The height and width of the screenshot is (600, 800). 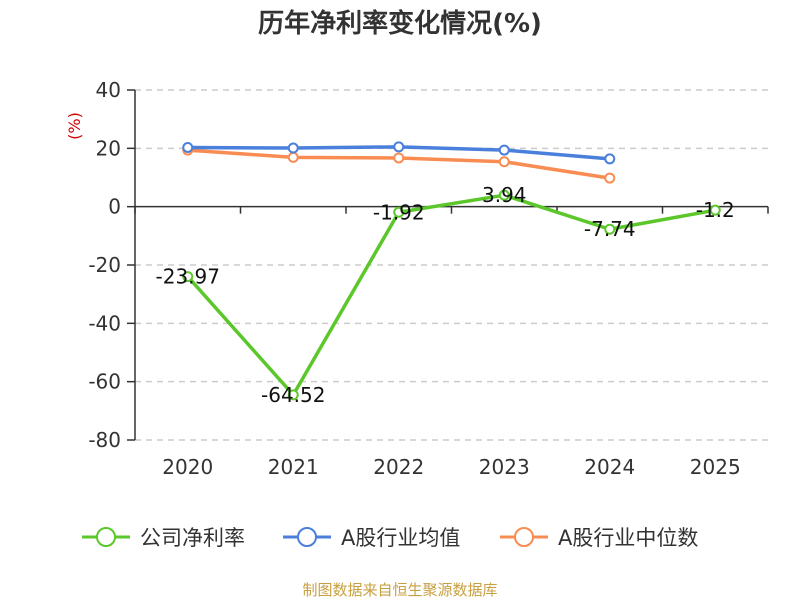 What do you see at coordinates (192, 538) in the screenshot?
I see `legend-label: 公司净利率` at bounding box center [192, 538].